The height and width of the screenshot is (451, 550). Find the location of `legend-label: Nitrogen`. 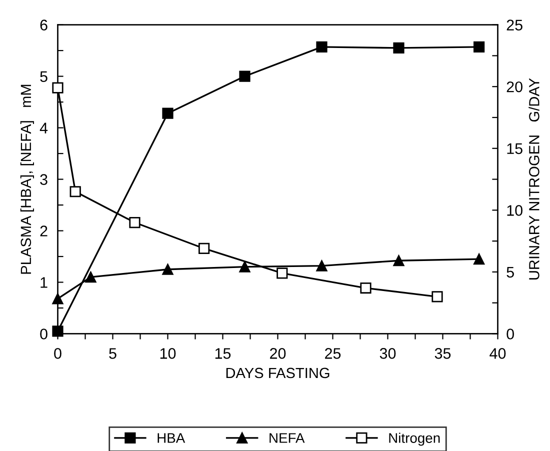

legend-label: Nitrogen is located at coordinates (414, 439).